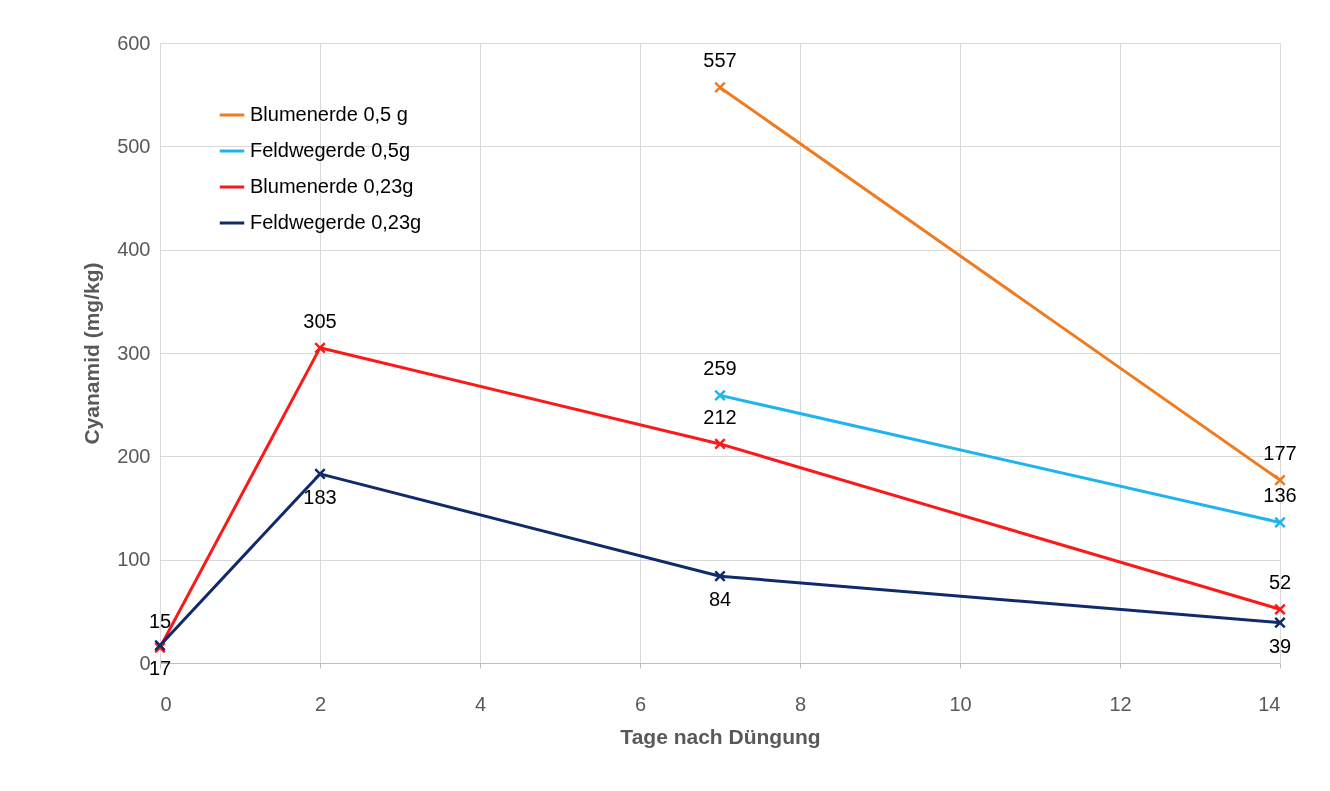  Describe the element at coordinates (160, 620) in the screenshot. I see `data-label: 15` at that location.